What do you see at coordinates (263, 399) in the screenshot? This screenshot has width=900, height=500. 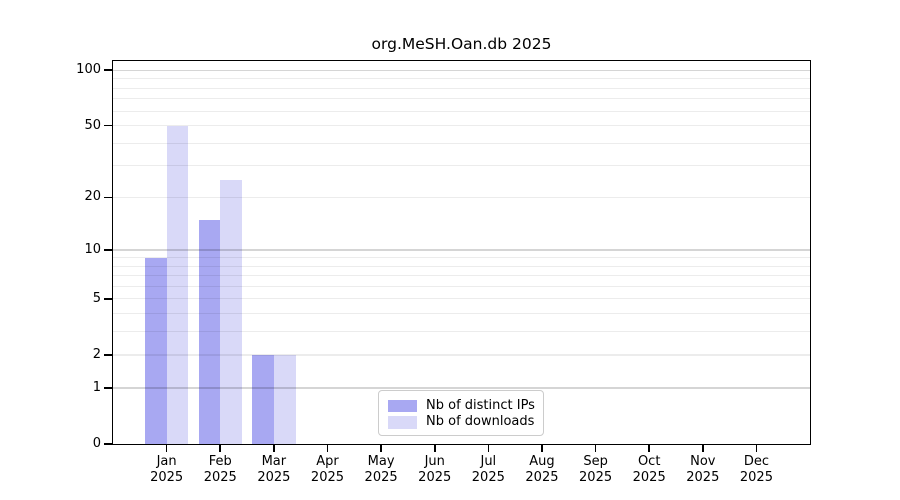 I see `bar-distinct-ips-mar` at bounding box center [263, 399].